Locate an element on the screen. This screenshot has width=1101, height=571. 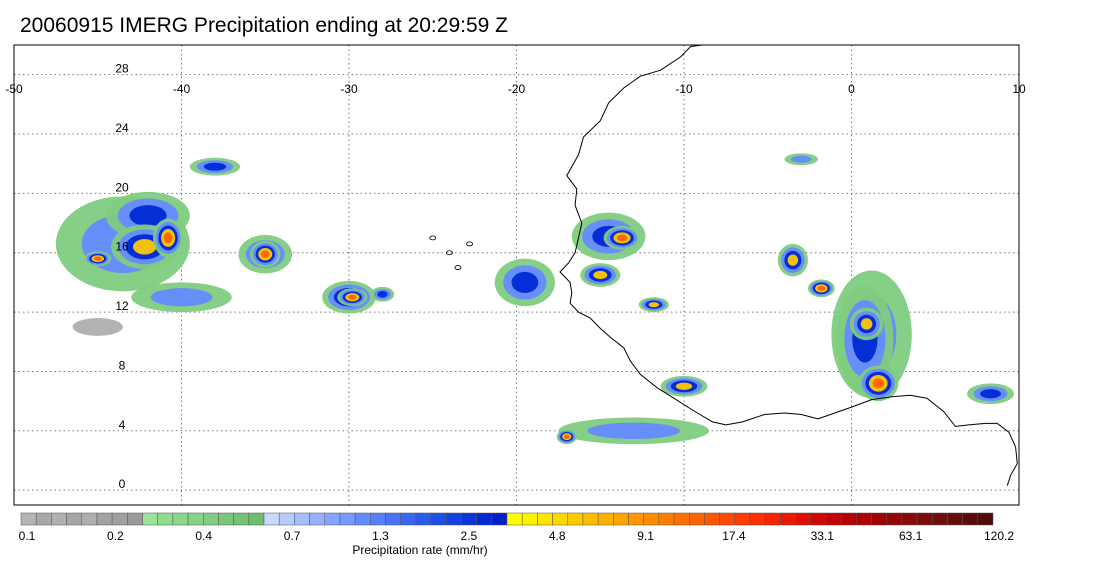
precip-cell-small-cell is located at coordinates (382, 294).